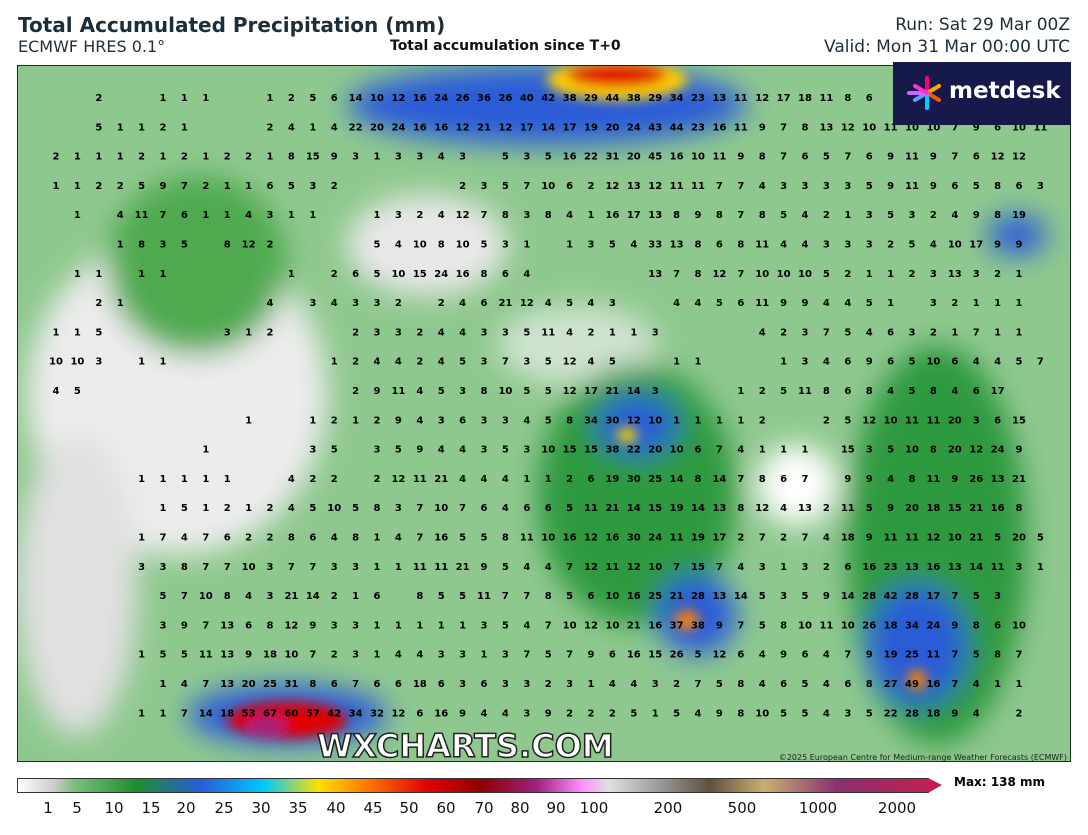  Describe the element at coordinates (594, 808) in the screenshot. I see `colorbar-tick-label: 100` at that location.